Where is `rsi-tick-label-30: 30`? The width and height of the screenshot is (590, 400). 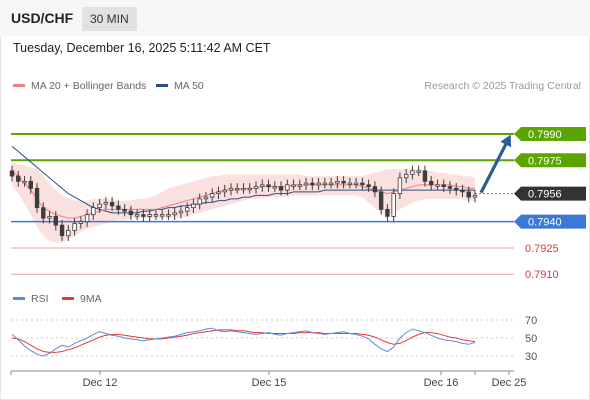
rsi-tick-label-30: 30 is located at coordinates (531, 357).